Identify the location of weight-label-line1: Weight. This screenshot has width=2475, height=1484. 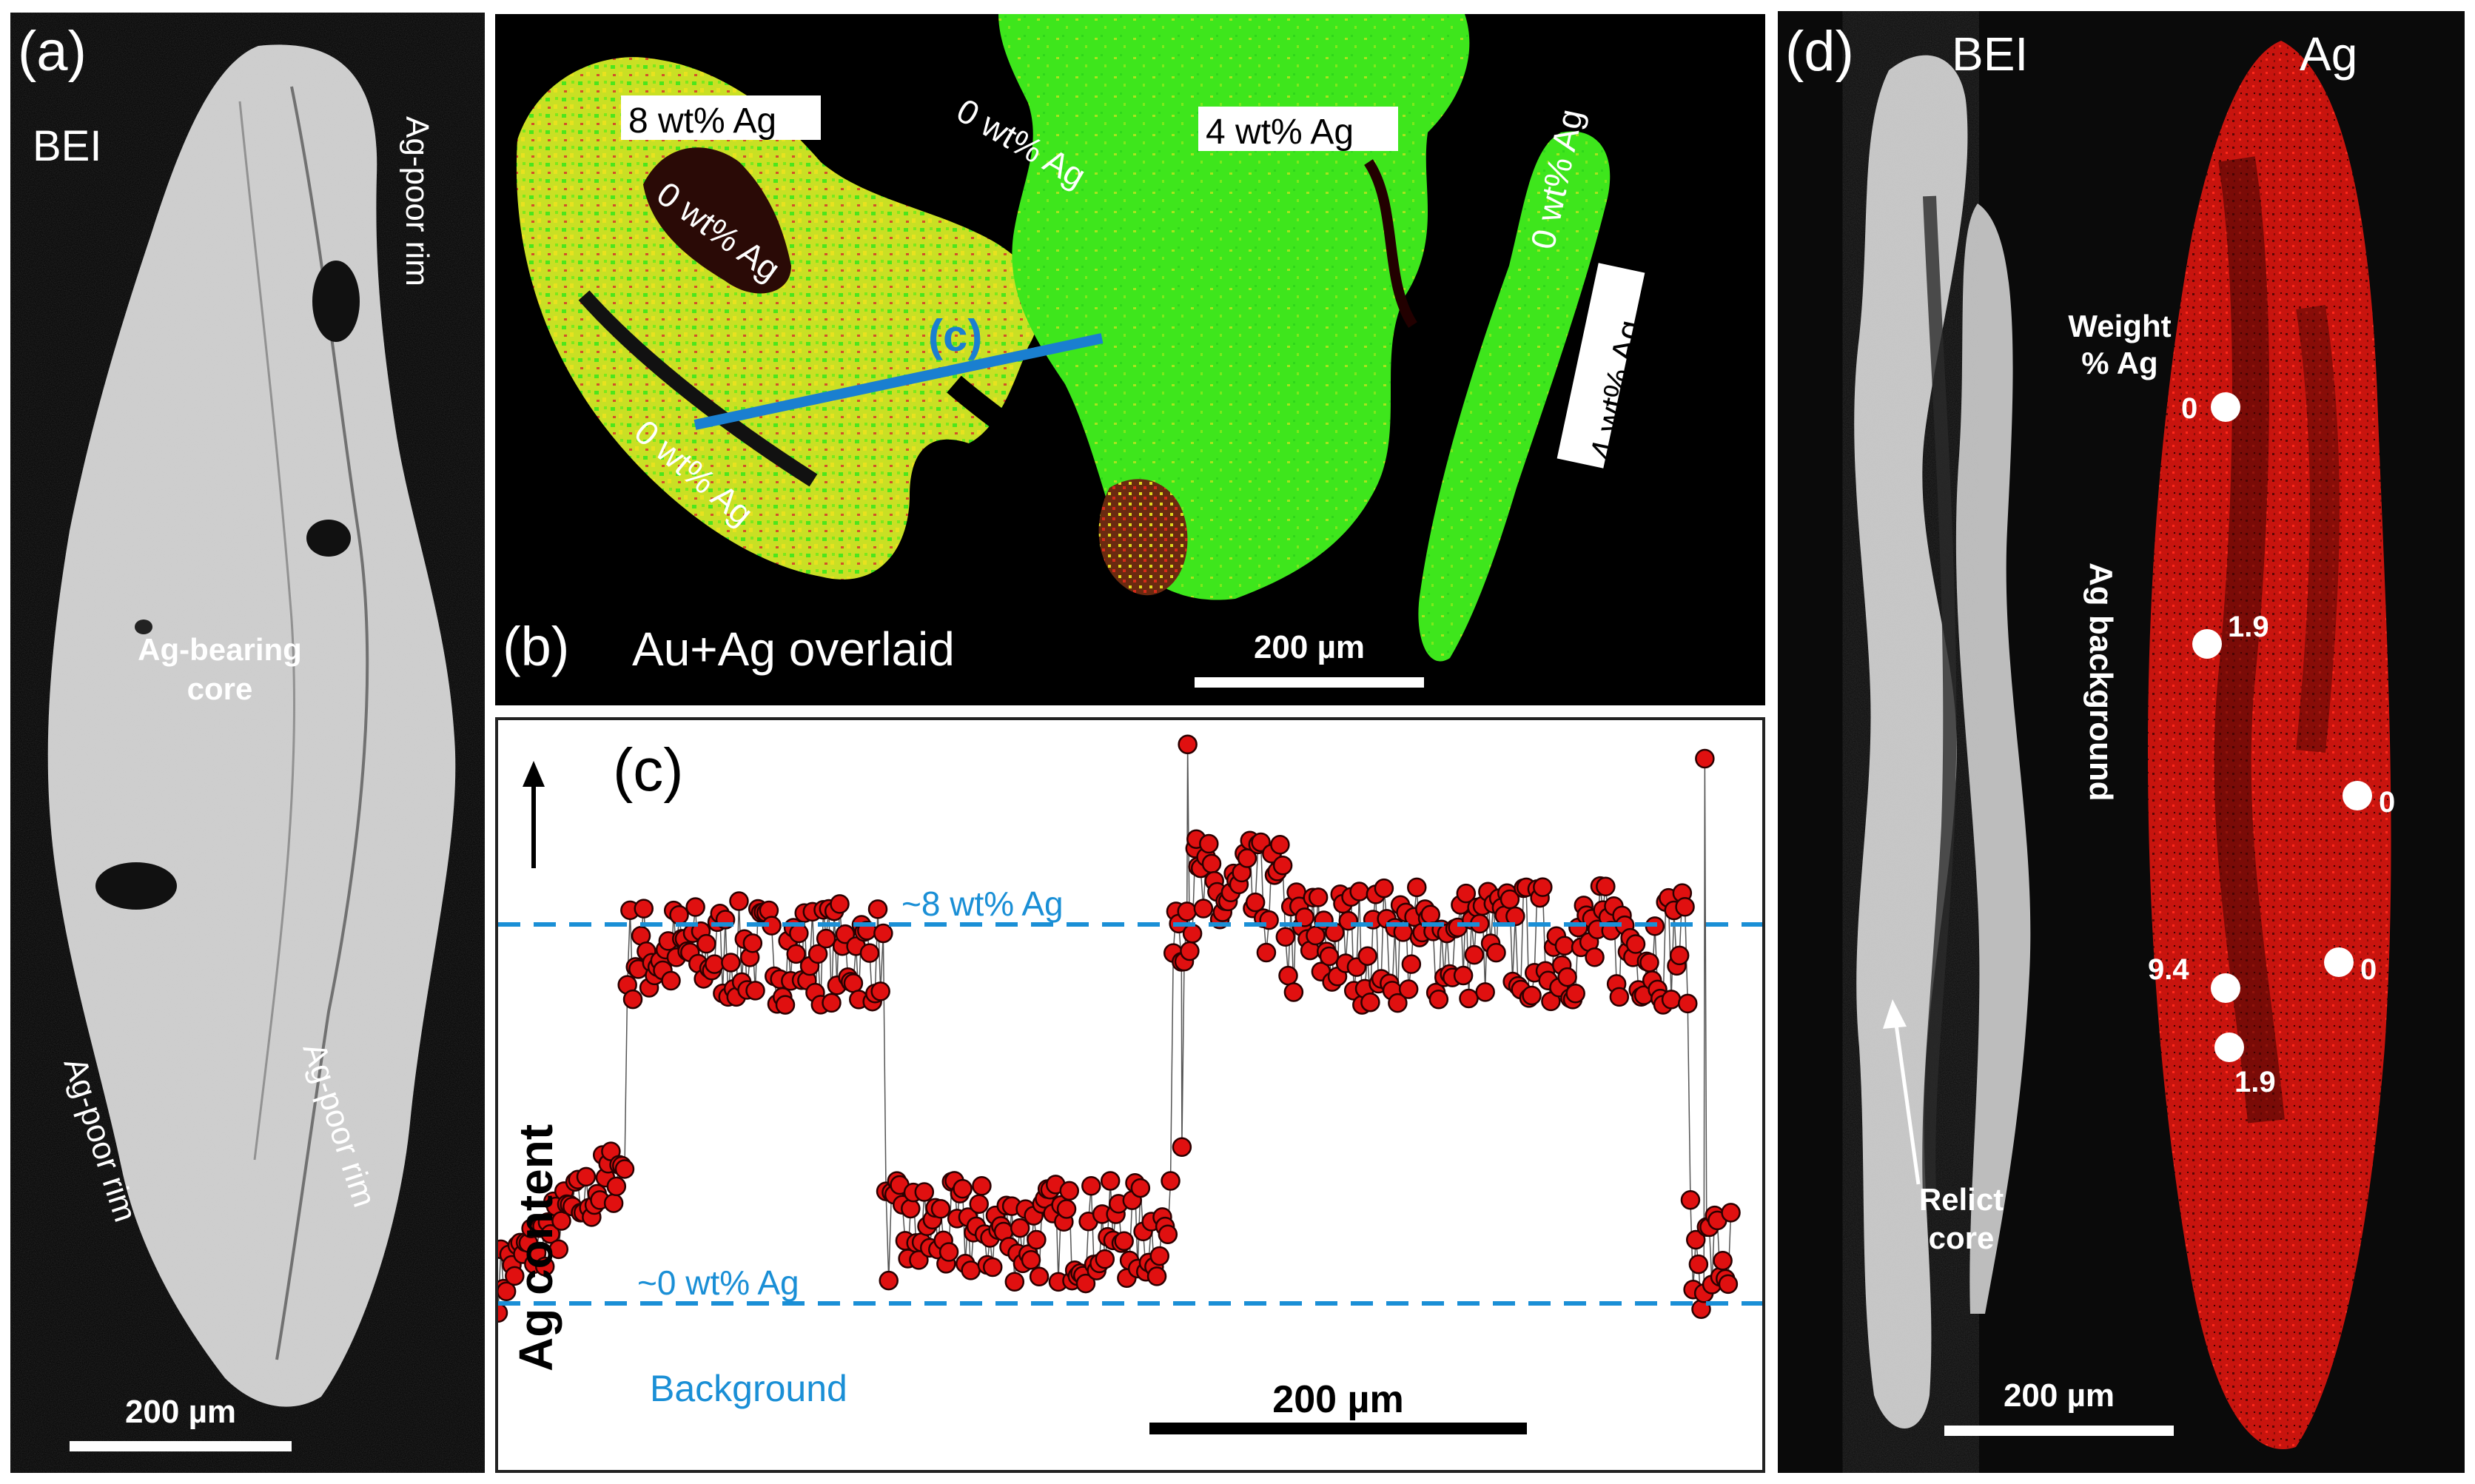
(2120, 326).